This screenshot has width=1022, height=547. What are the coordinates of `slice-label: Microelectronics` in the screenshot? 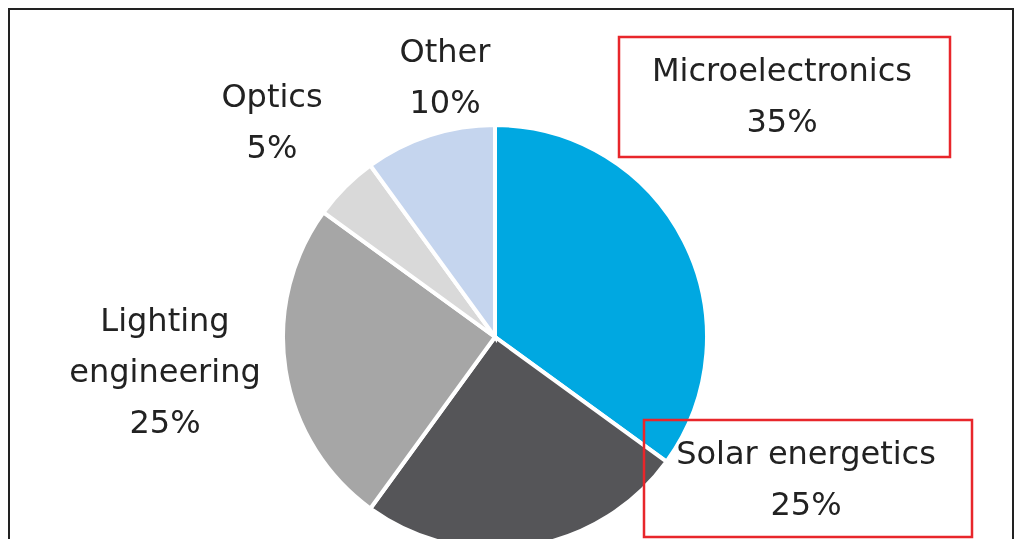 It's located at (782, 70).